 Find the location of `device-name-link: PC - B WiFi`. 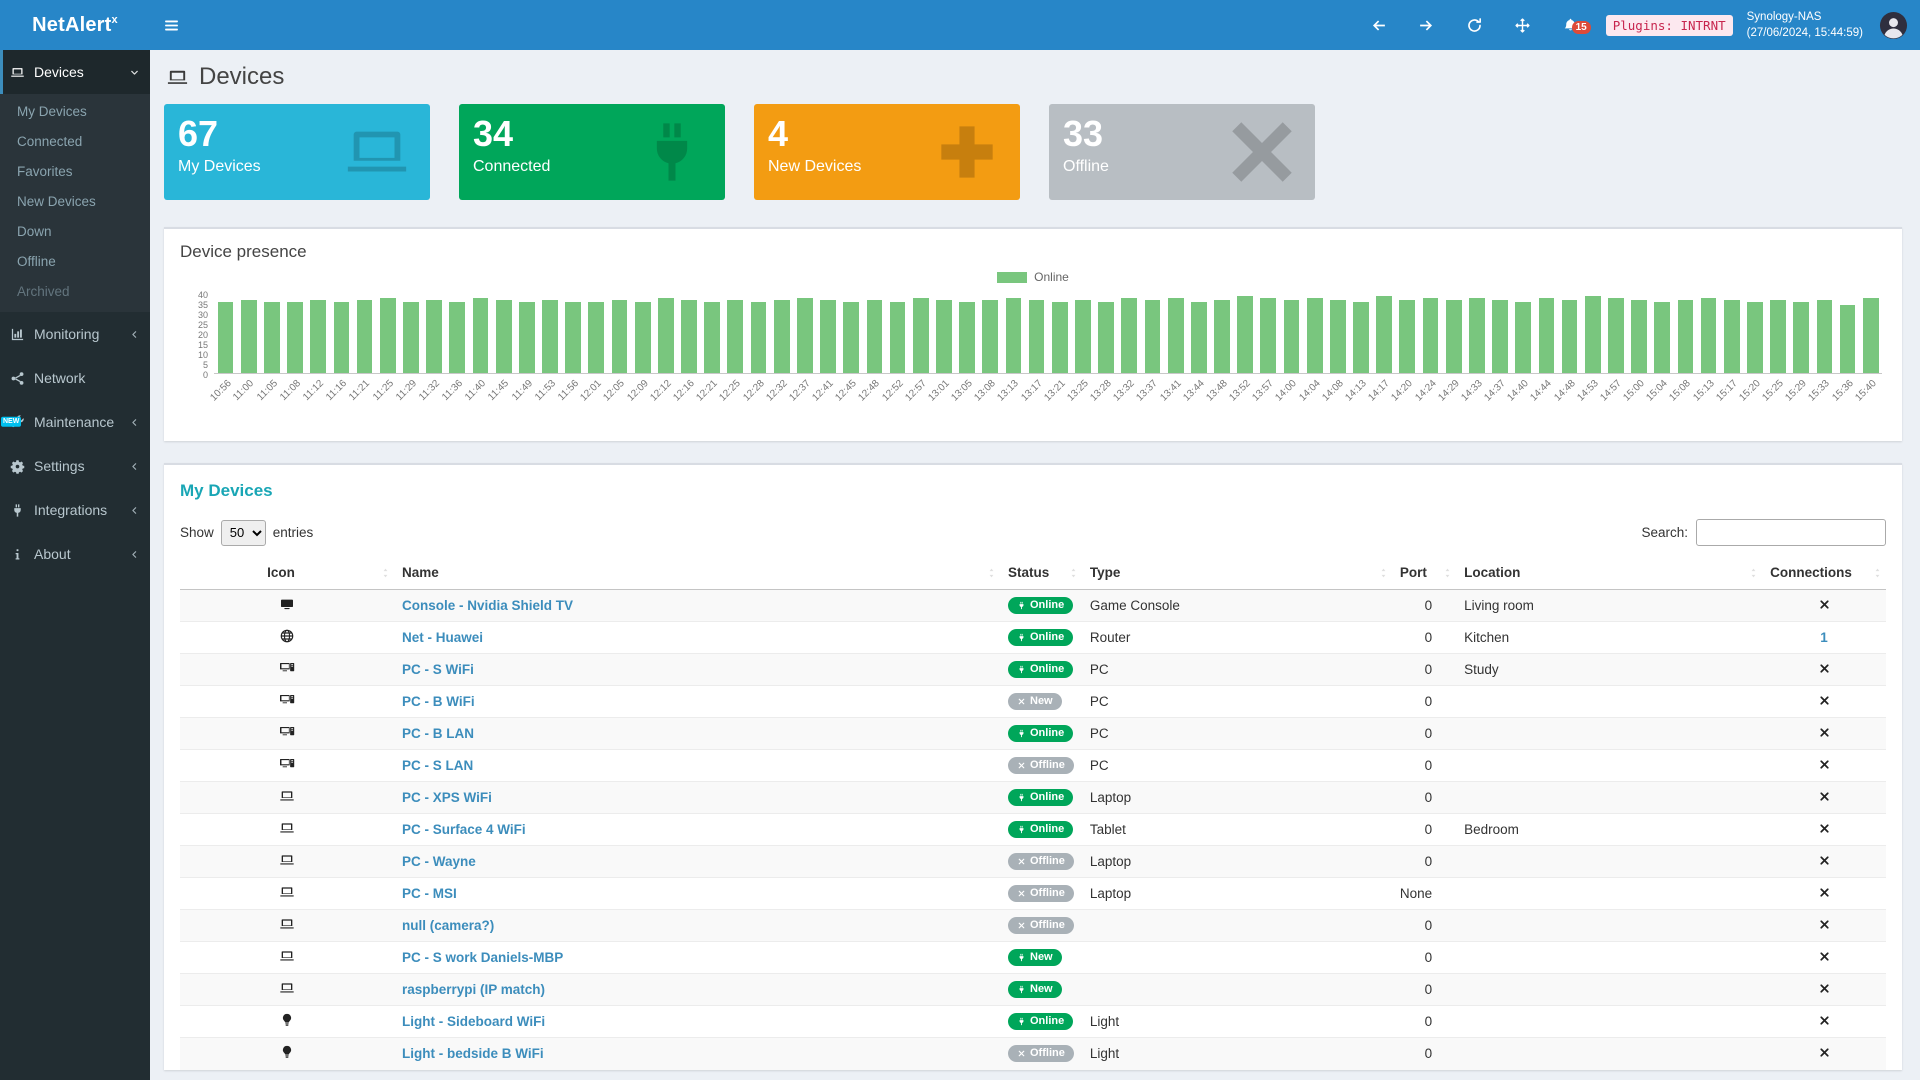

device-name-link: PC - B WiFi is located at coordinates (438, 701).